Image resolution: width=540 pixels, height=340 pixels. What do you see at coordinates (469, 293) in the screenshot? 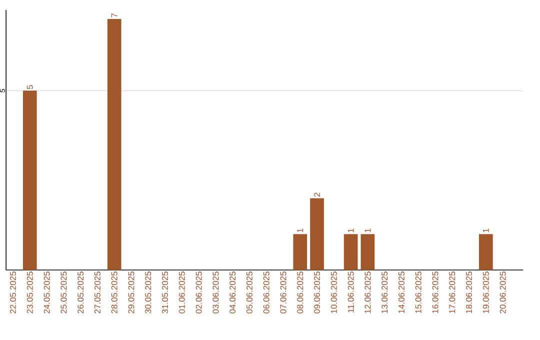
I see `x-tick-label: 18.06.2025` at bounding box center [469, 293].